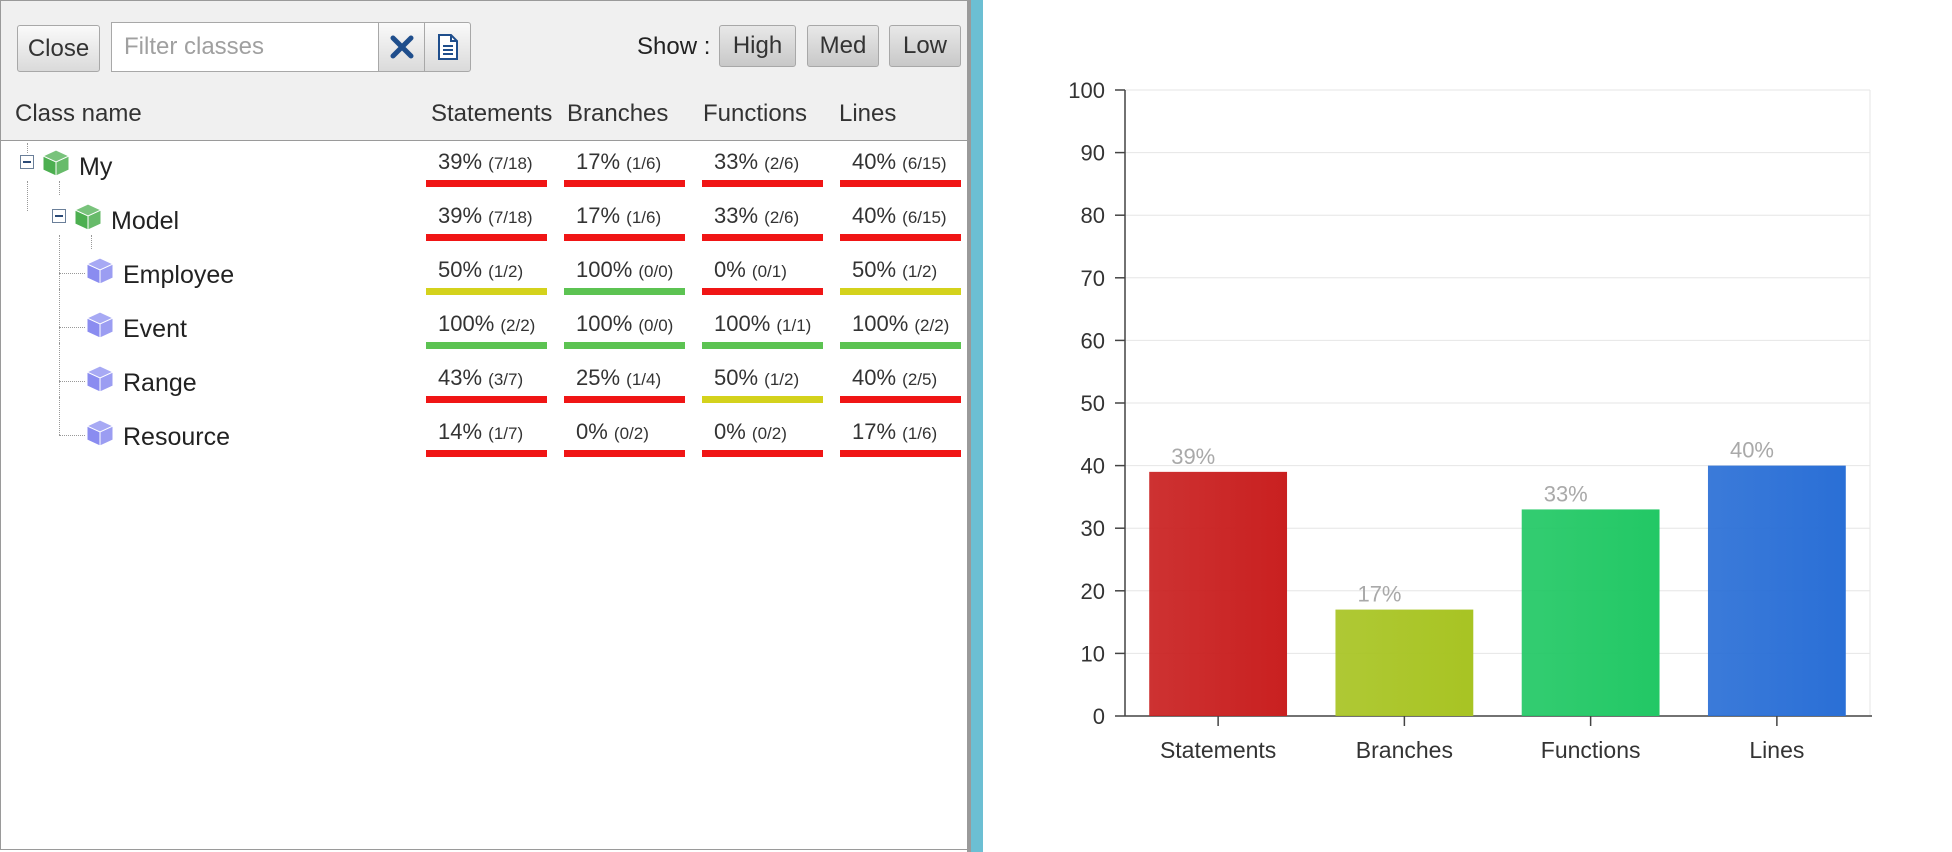  What do you see at coordinates (1193, 456) in the screenshot?
I see `data-label: 39%` at bounding box center [1193, 456].